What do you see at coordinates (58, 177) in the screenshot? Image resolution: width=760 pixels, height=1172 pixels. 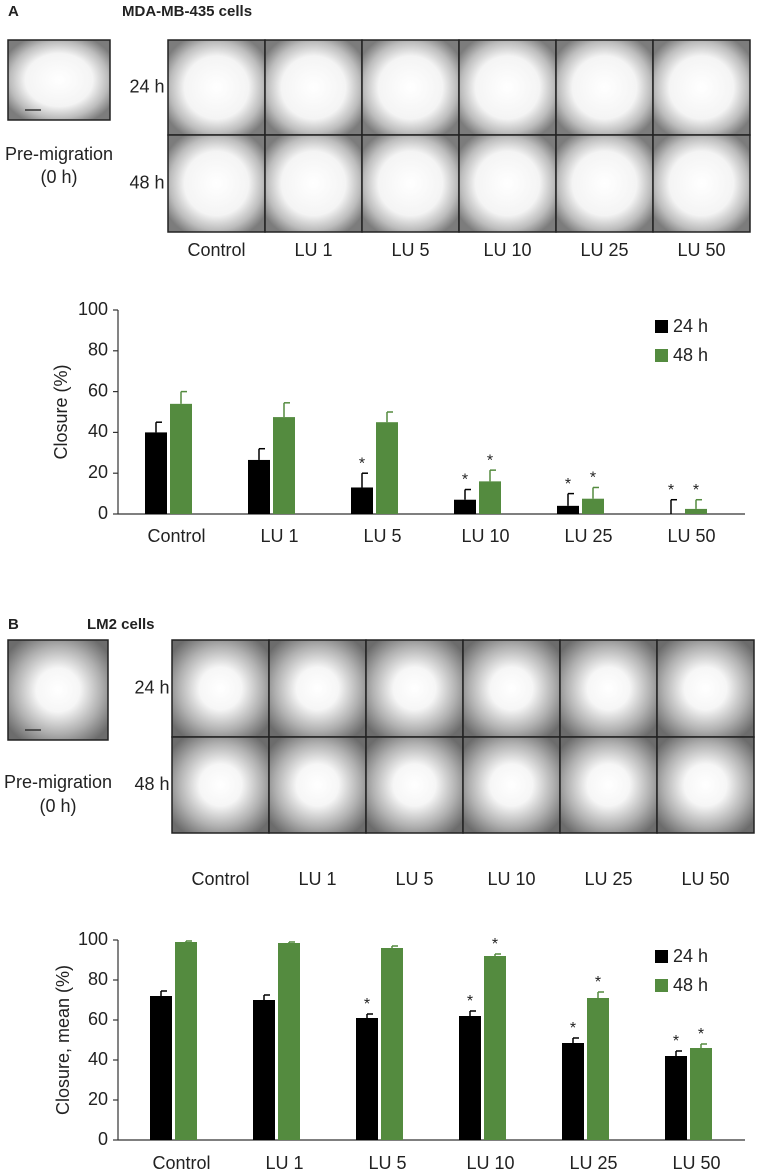 I see `pre-migration-time: (0 h)` at bounding box center [58, 177].